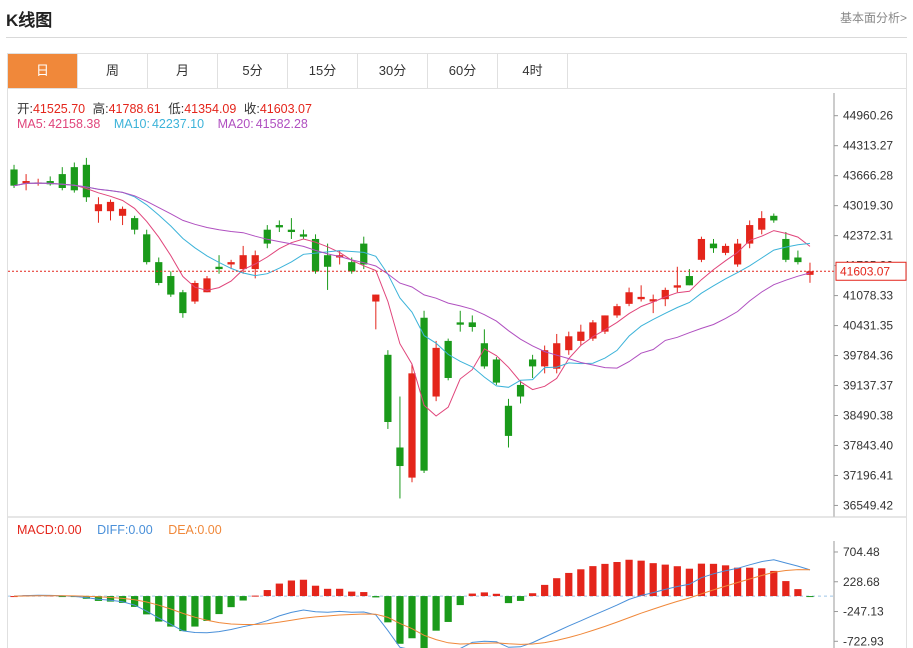  I want to click on diff-value: 0.00, so click(140, 530).